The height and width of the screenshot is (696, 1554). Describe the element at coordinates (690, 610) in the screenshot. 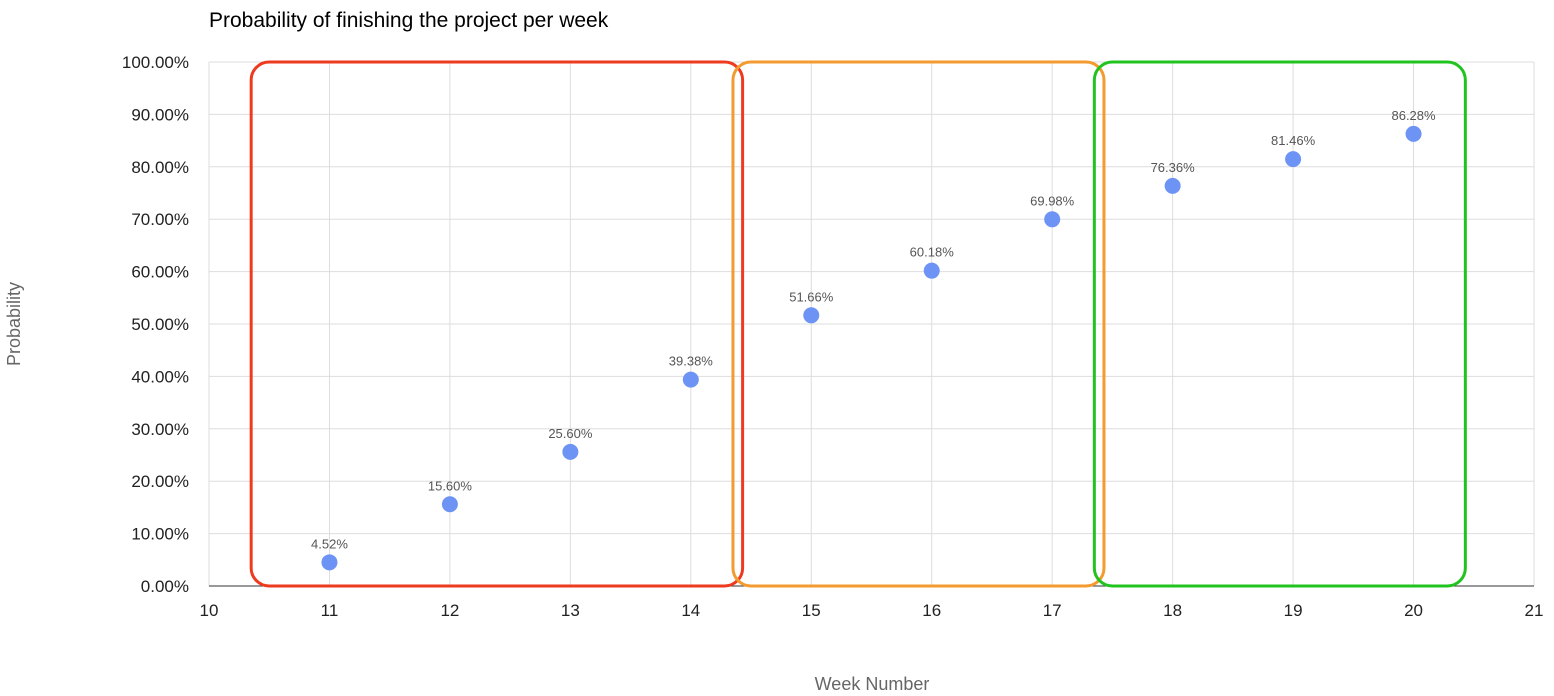

I see `x-tick-label: 14` at that location.